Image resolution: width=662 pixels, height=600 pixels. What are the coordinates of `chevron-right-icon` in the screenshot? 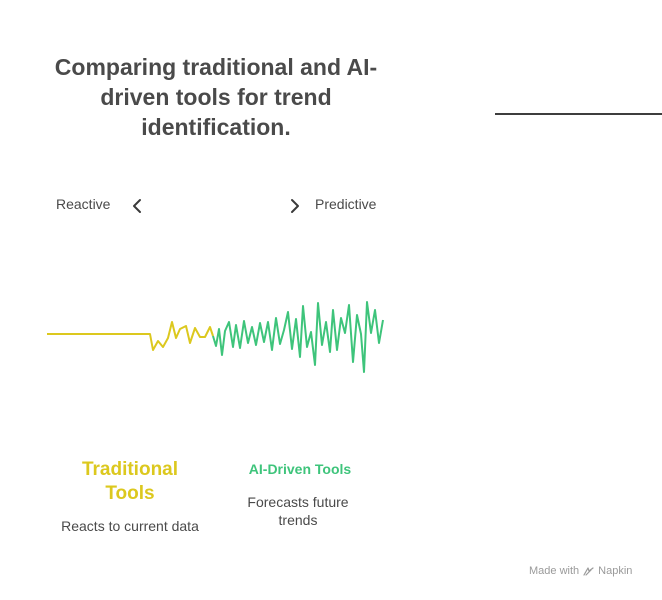 It's located at (295, 206).